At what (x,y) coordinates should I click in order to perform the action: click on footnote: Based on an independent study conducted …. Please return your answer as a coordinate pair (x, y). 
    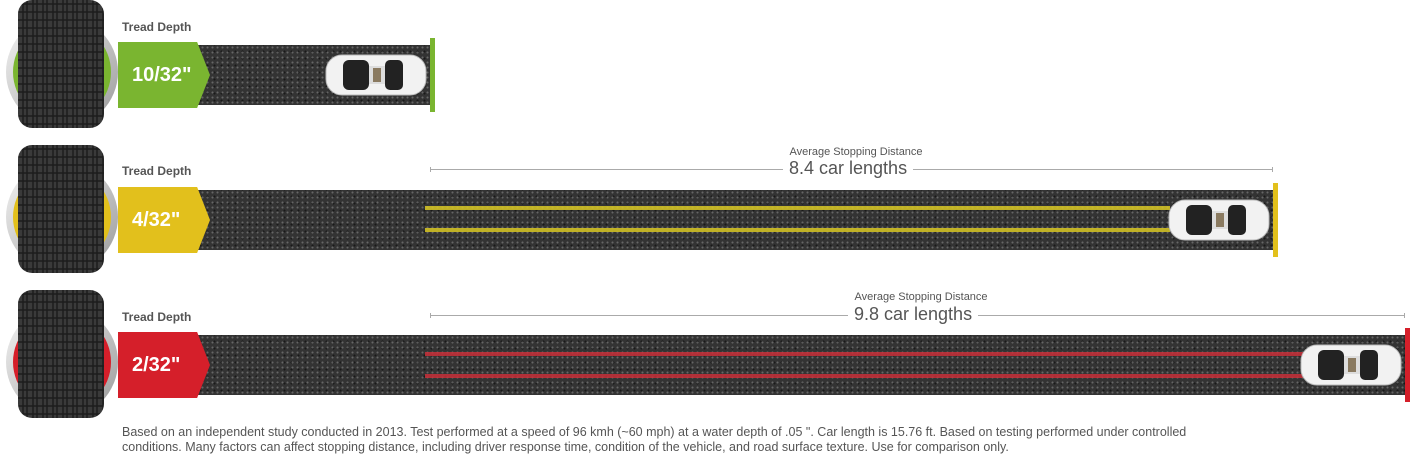
    Looking at the image, I should click on (722, 440).